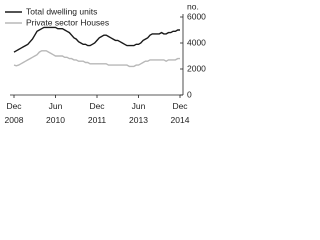  Describe the element at coordinates (14, 113) in the screenshot. I see `x-tick-label: Dec 2008` at that location.